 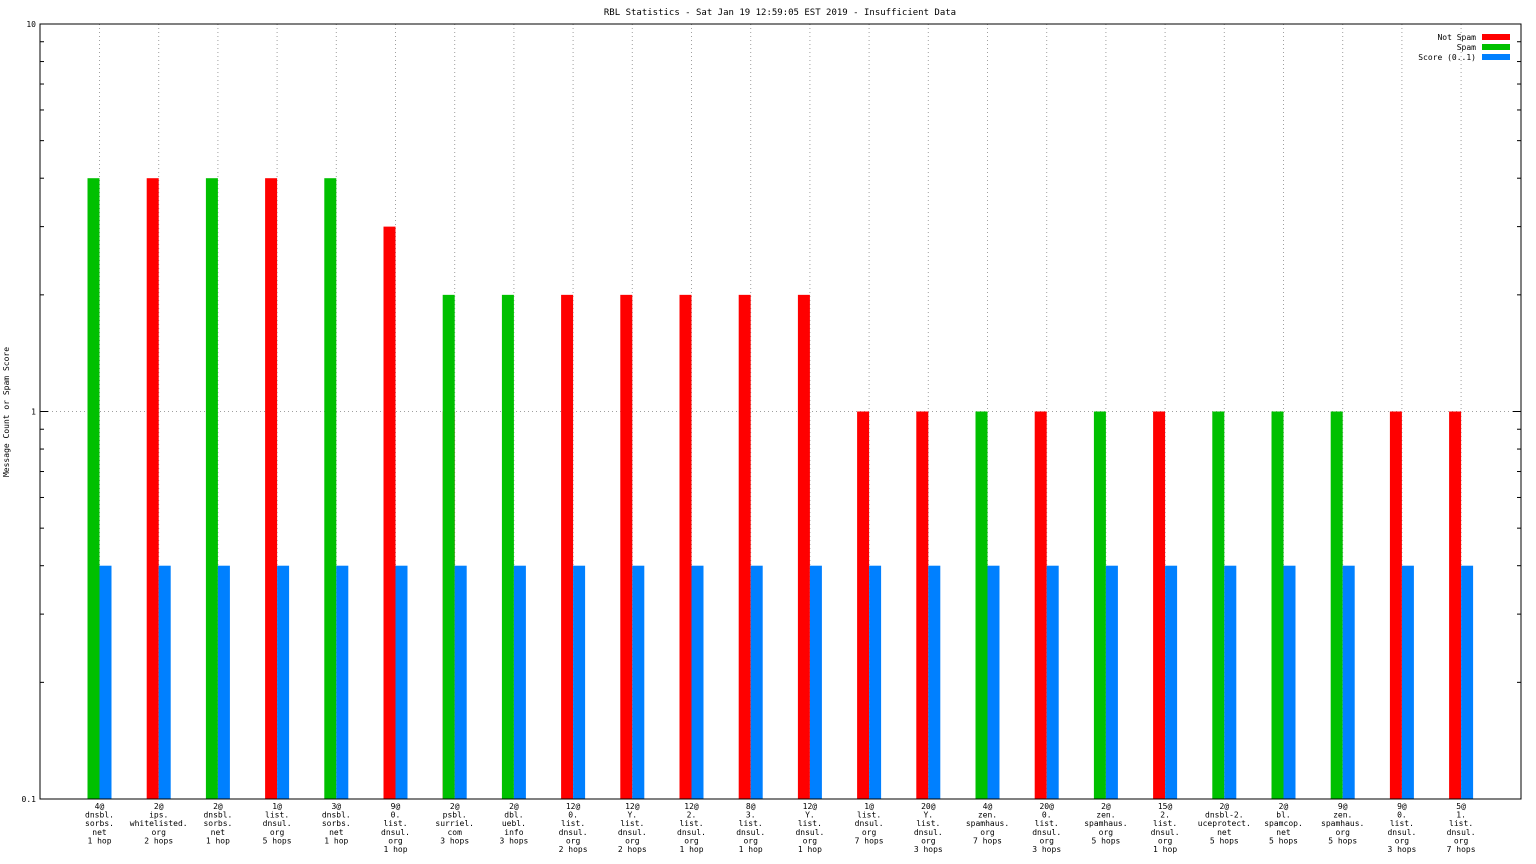 I want to click on y-tick-label: 0.1, so click(x=29, y=799).